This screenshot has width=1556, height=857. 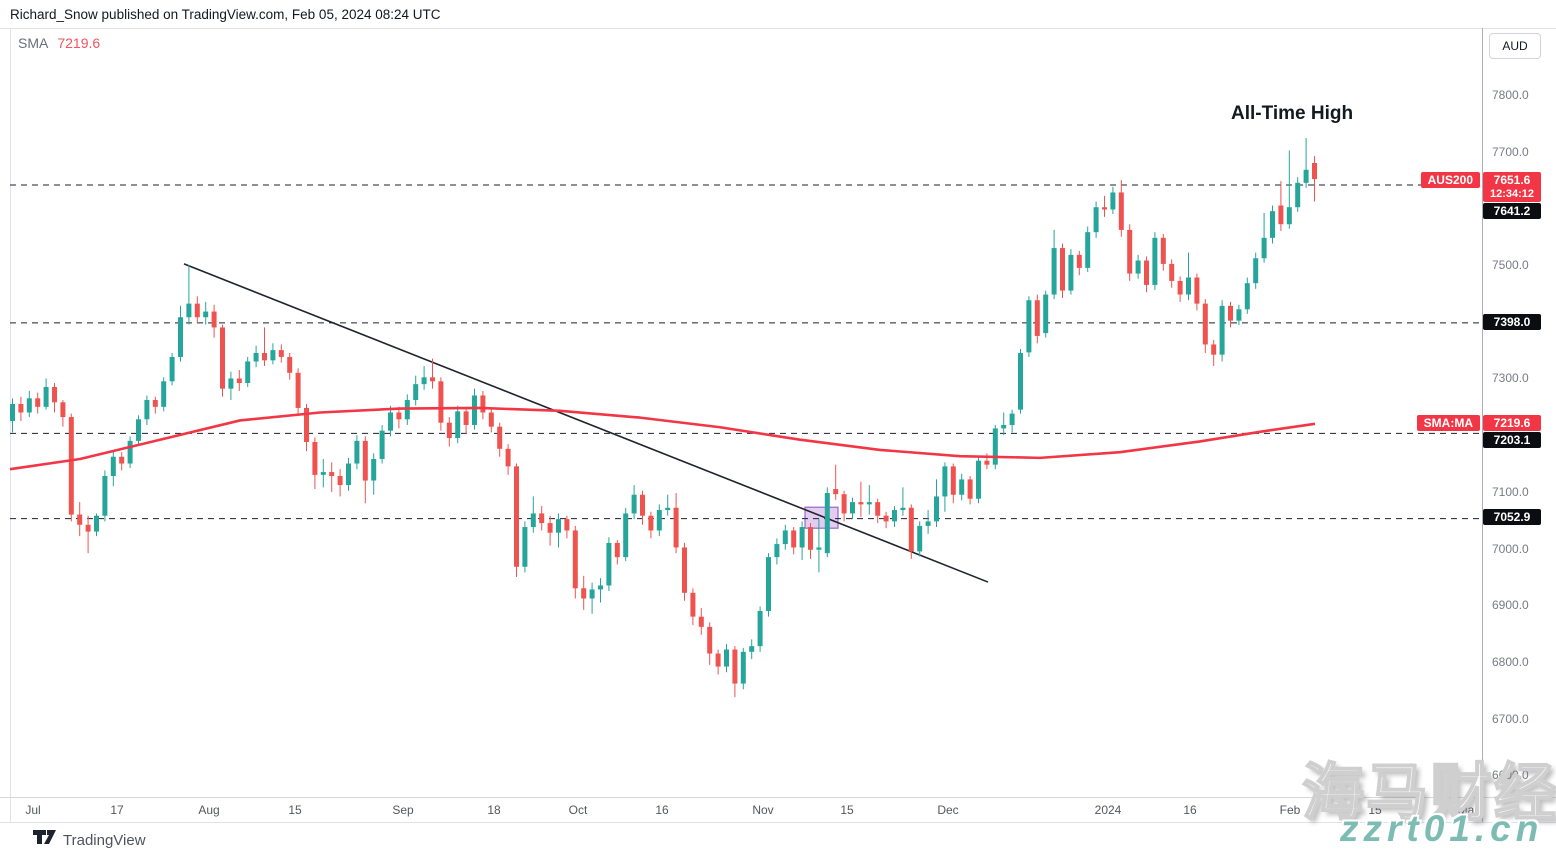 What do you see at coordinates (44, 840) in the screenshot?
I see `tradingview-logo-icon` at bounding box center [44, 840].